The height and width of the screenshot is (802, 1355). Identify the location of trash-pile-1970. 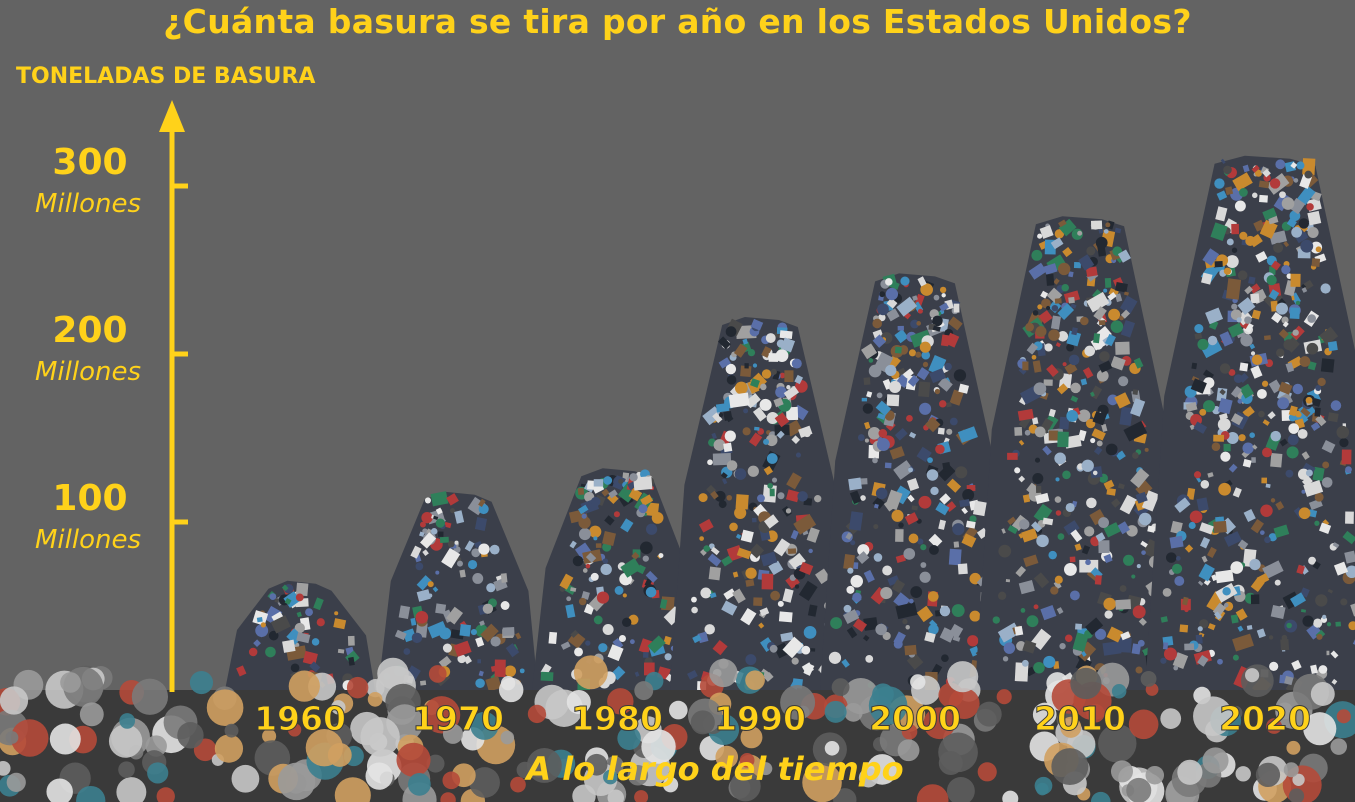
(458, 591).